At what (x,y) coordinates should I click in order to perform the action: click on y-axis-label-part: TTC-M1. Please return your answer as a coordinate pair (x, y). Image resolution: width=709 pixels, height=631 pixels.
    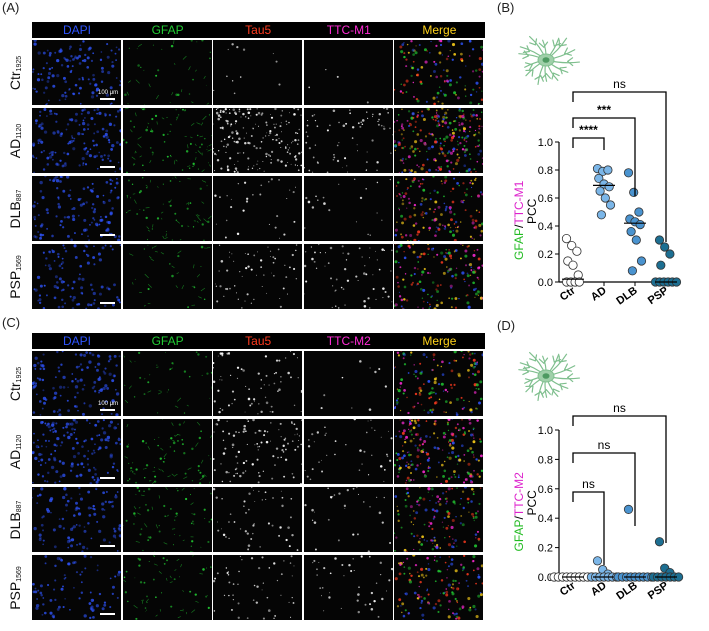
    Looking at the image, I should click on (519, 202).